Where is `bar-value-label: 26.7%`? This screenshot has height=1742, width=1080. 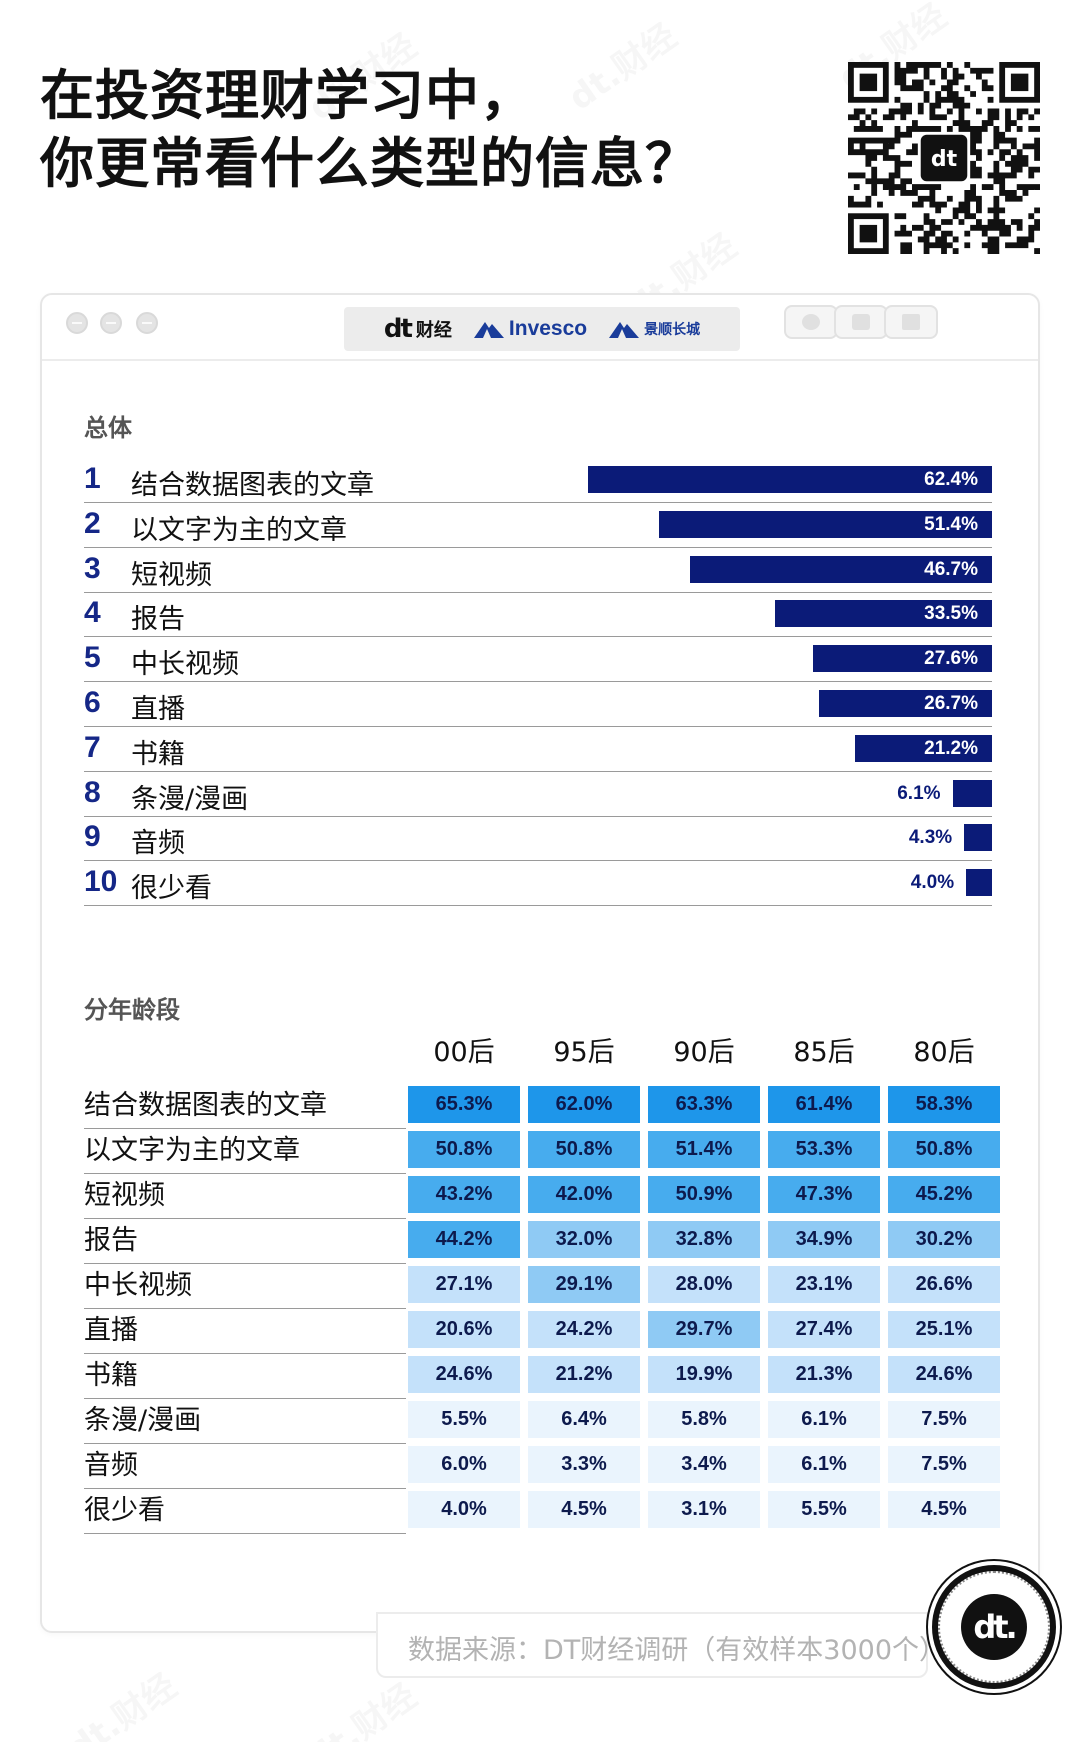
bar-value-label: 26.7% is located at coordinates (951, 703).